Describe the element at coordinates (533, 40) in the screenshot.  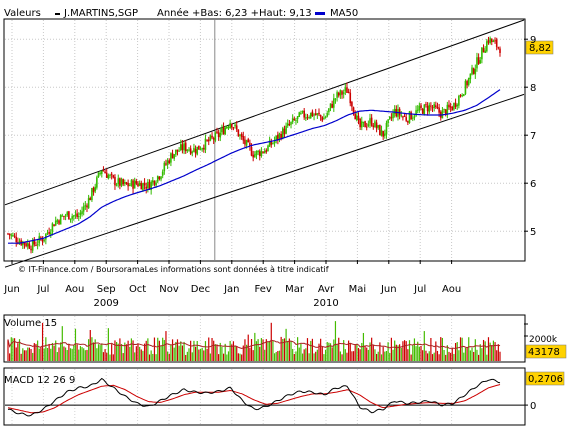
I see `price-tick-label: 9` at that location.